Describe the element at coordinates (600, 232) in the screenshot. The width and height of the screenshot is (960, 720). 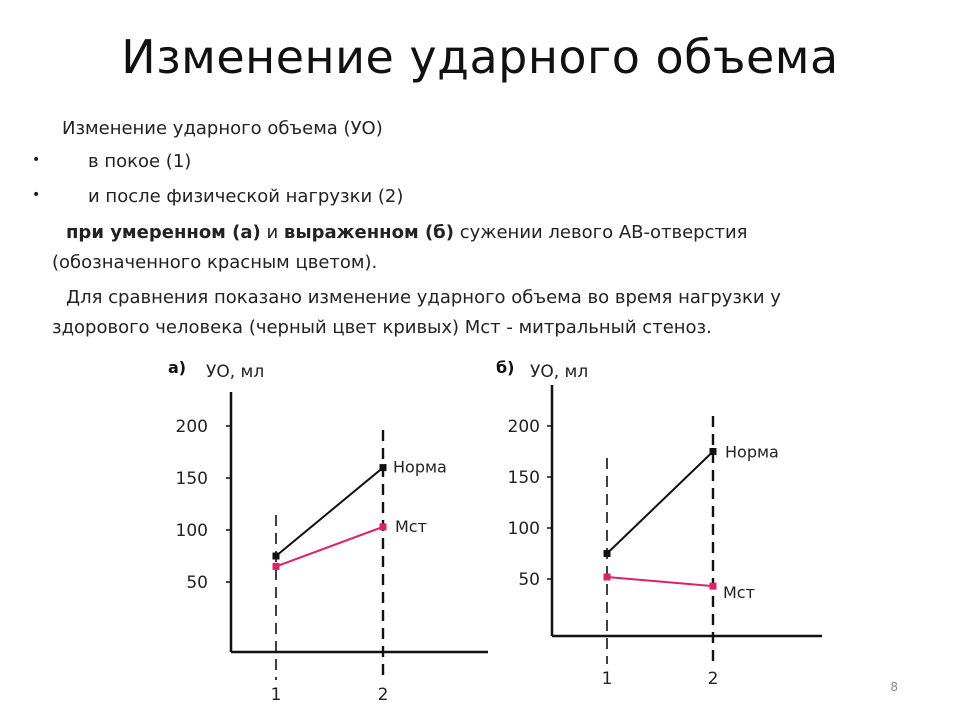
I see `stenosis-text: сужении левого АВ-отверстия` at that location.